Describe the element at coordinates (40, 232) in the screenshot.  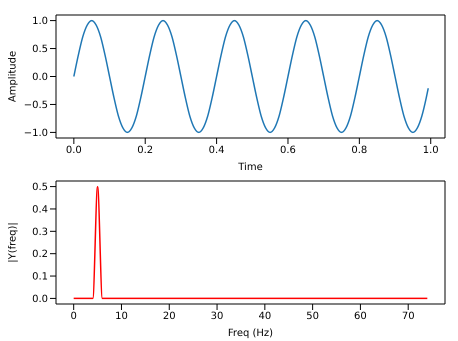
I see `y-tick-label: 0.3` at that location.